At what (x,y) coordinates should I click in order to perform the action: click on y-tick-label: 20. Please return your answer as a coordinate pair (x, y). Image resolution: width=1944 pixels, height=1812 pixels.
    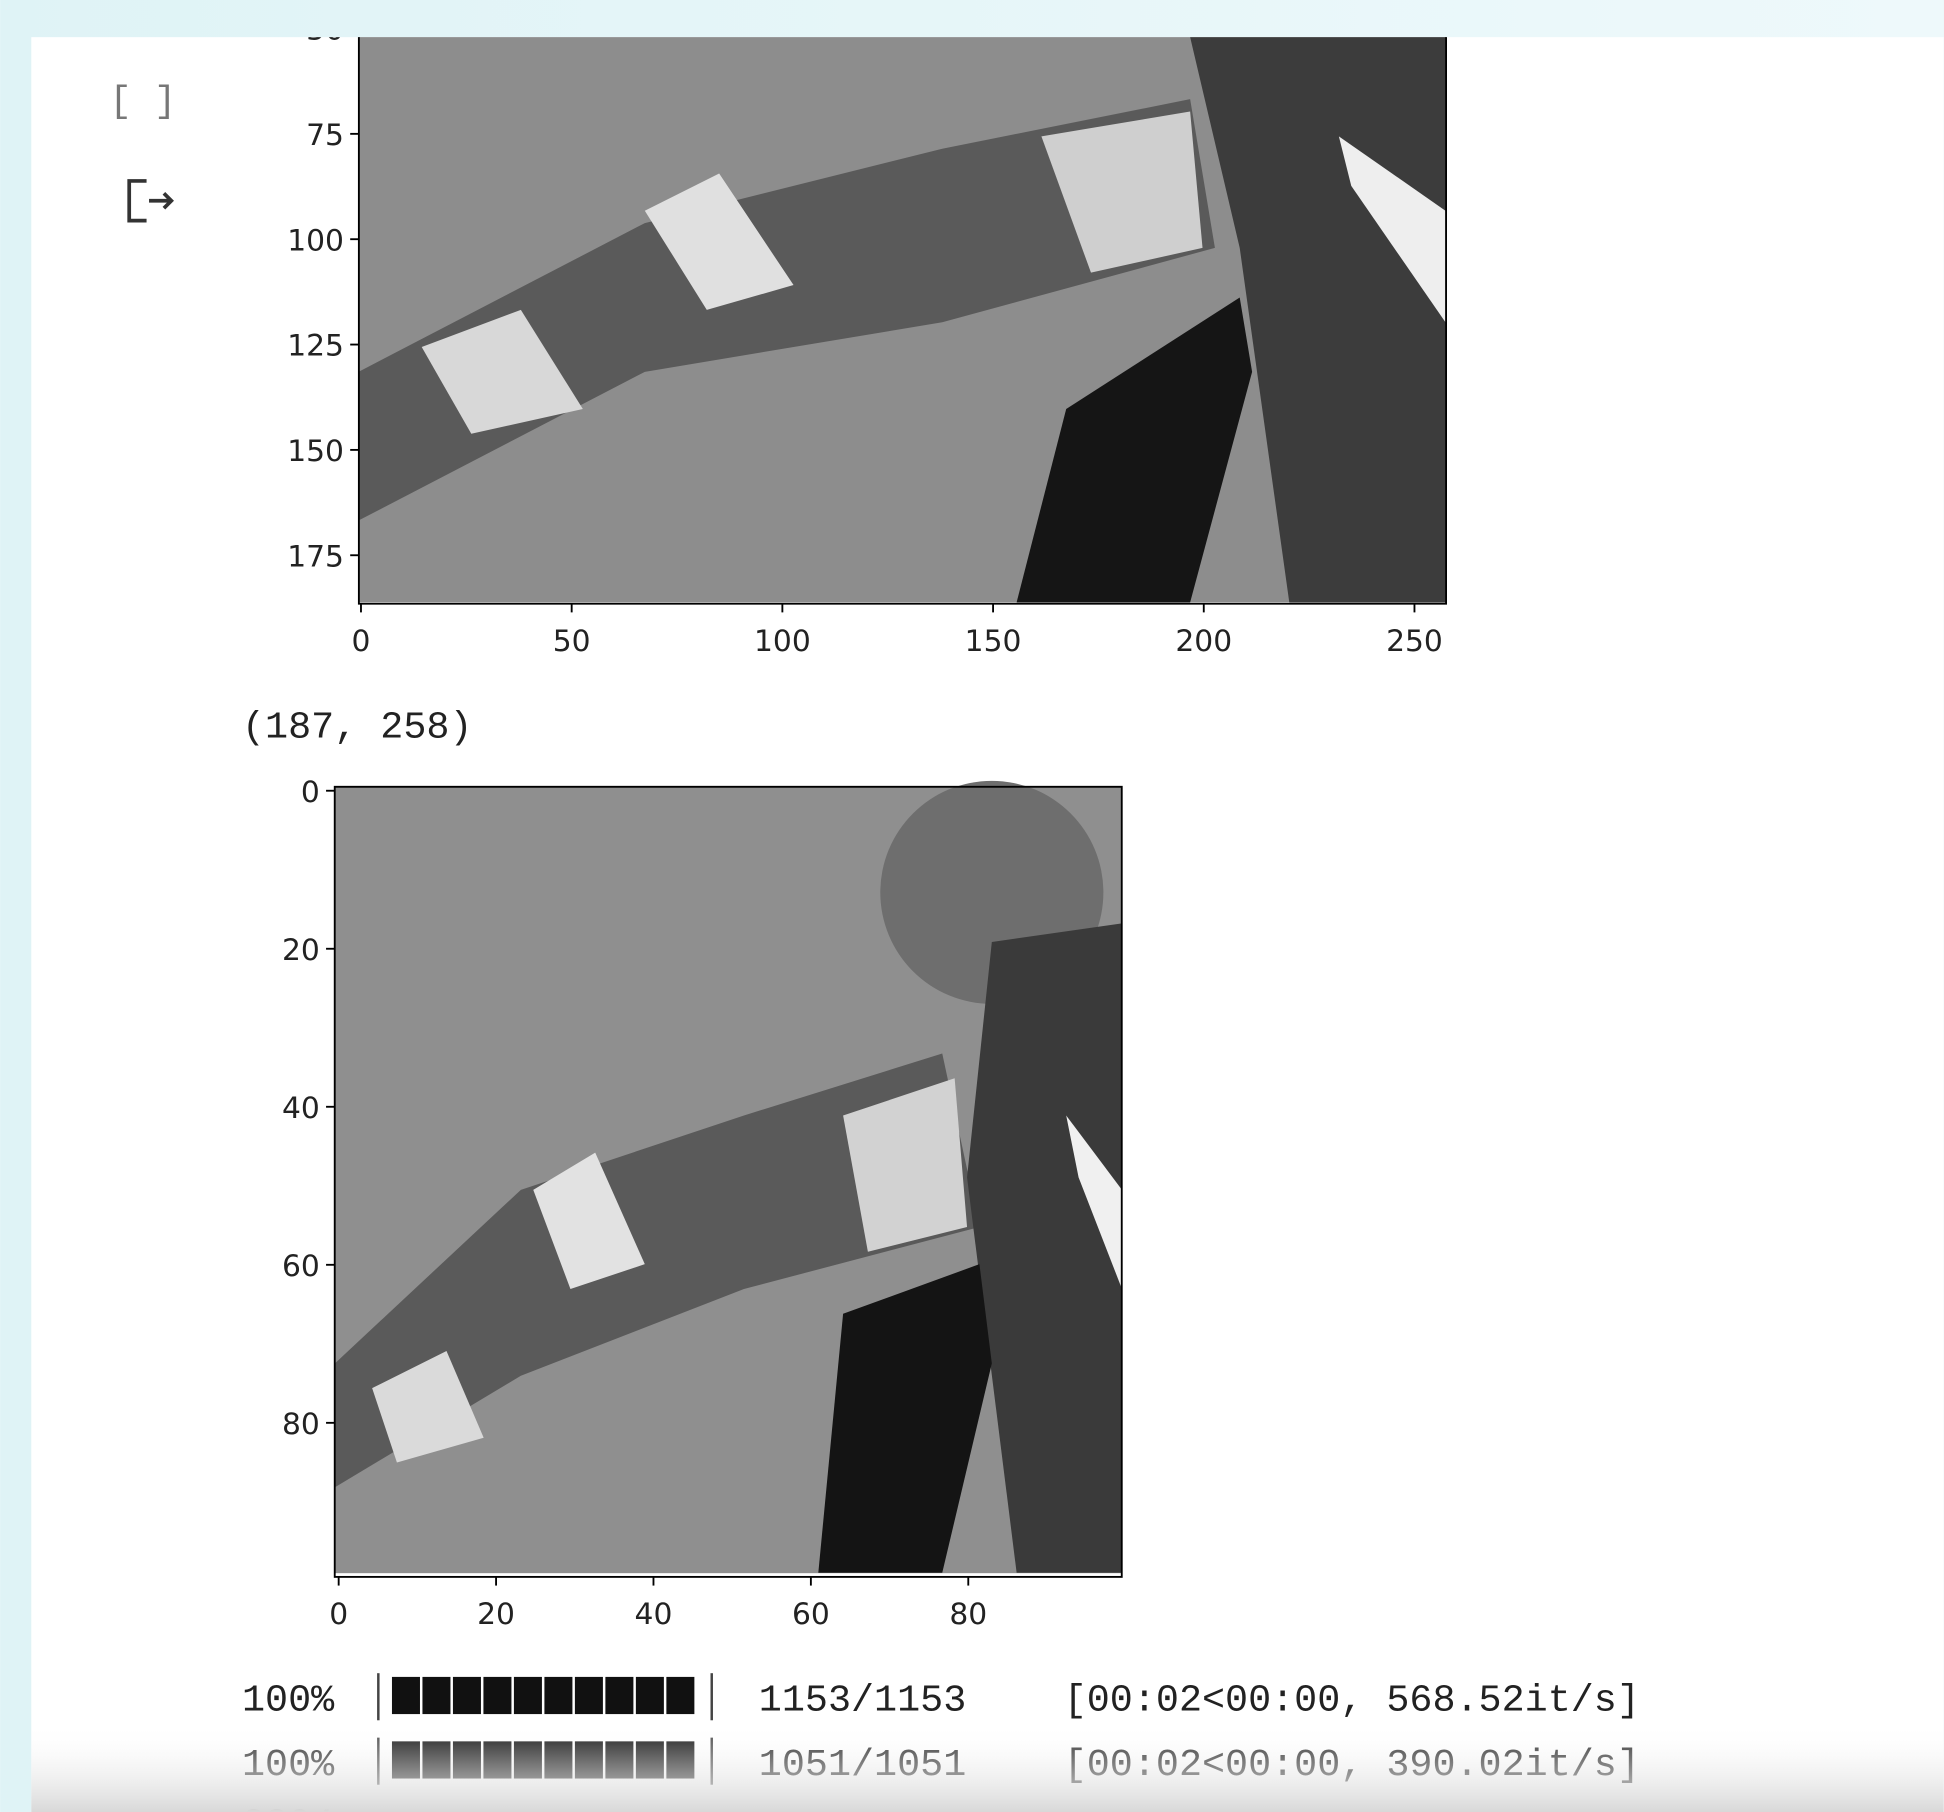
    Looking at the image, I should click on (301, 950).